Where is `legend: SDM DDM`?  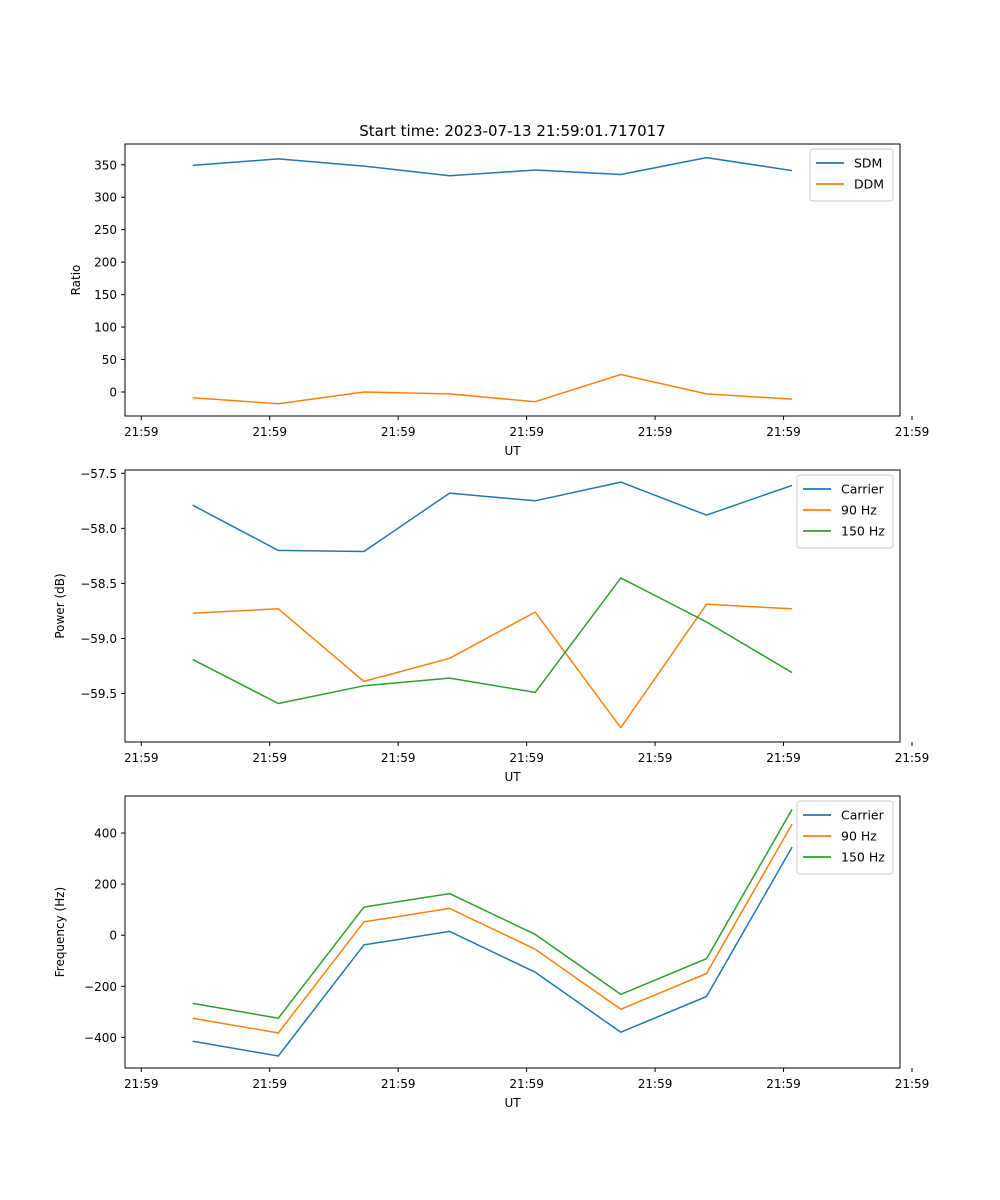 legend: SDM DDM is located at coordinates (851, 175).